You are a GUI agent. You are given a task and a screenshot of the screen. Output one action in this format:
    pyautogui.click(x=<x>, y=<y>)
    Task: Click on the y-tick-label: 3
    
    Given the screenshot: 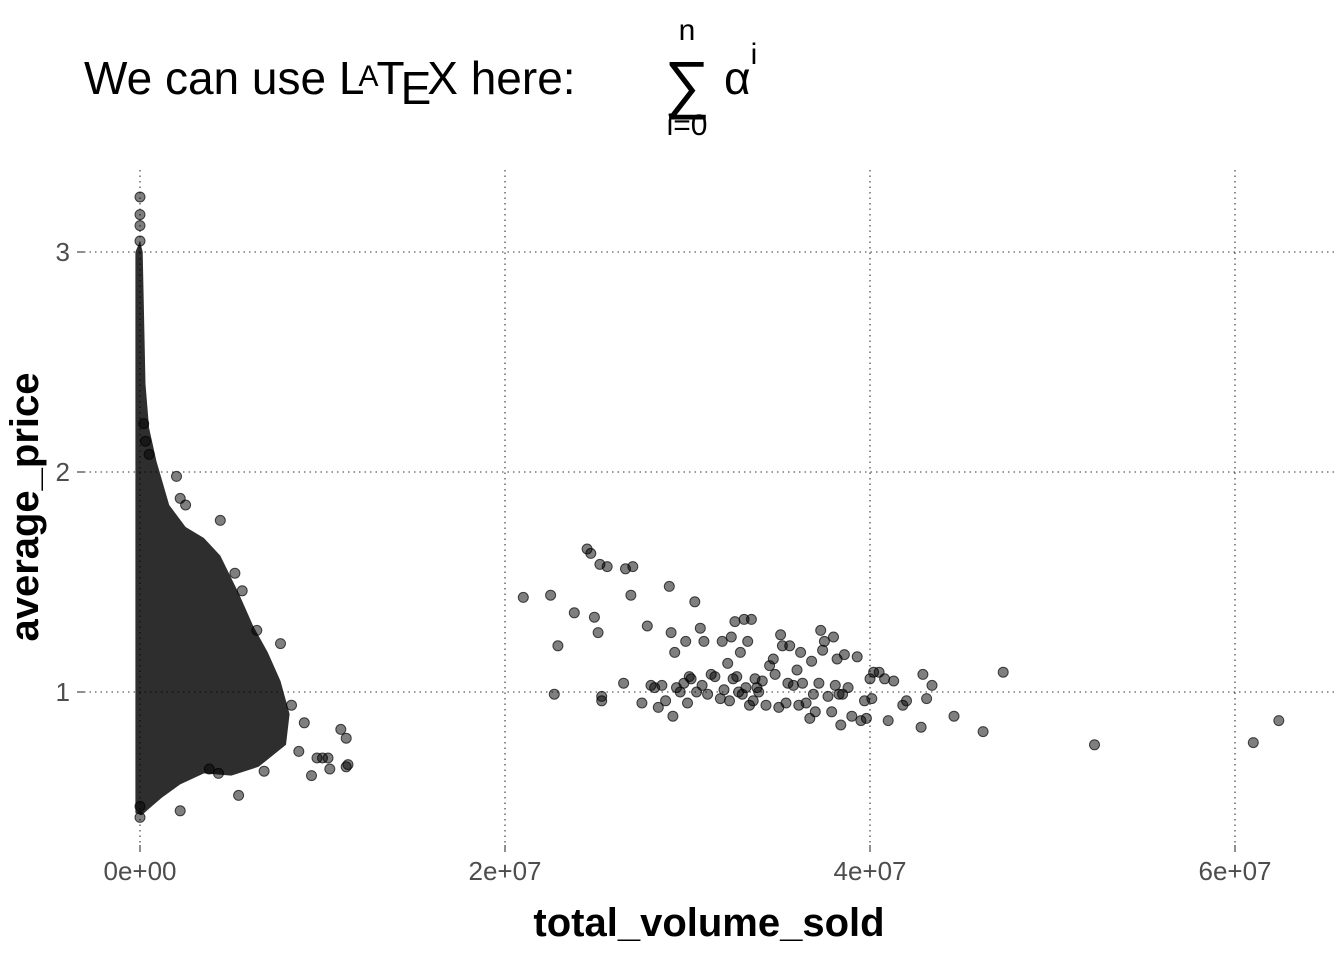 What is the action you would take?
    pyautogui.click(x=63, y=252)
    